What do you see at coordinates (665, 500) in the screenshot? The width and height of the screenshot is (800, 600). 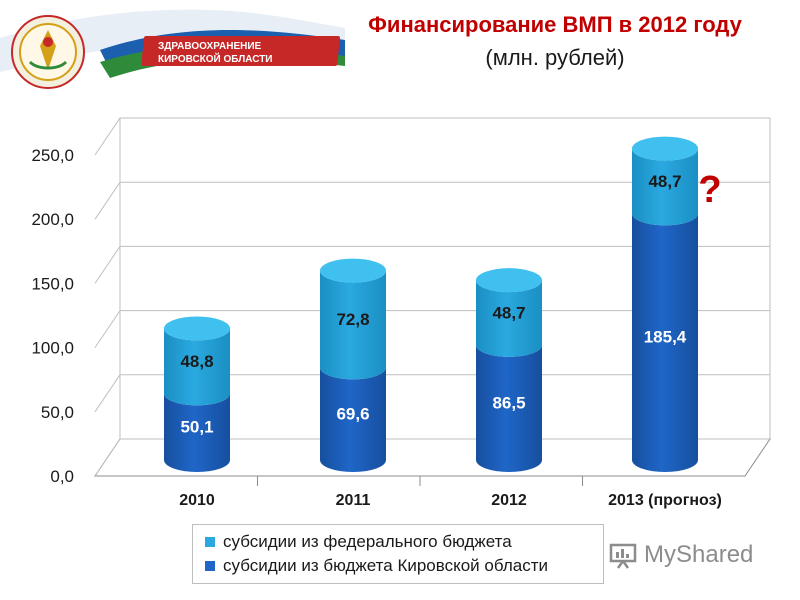 I see `x-tick-label: 2013 (прогноз)` at bounding box center [665, 500].